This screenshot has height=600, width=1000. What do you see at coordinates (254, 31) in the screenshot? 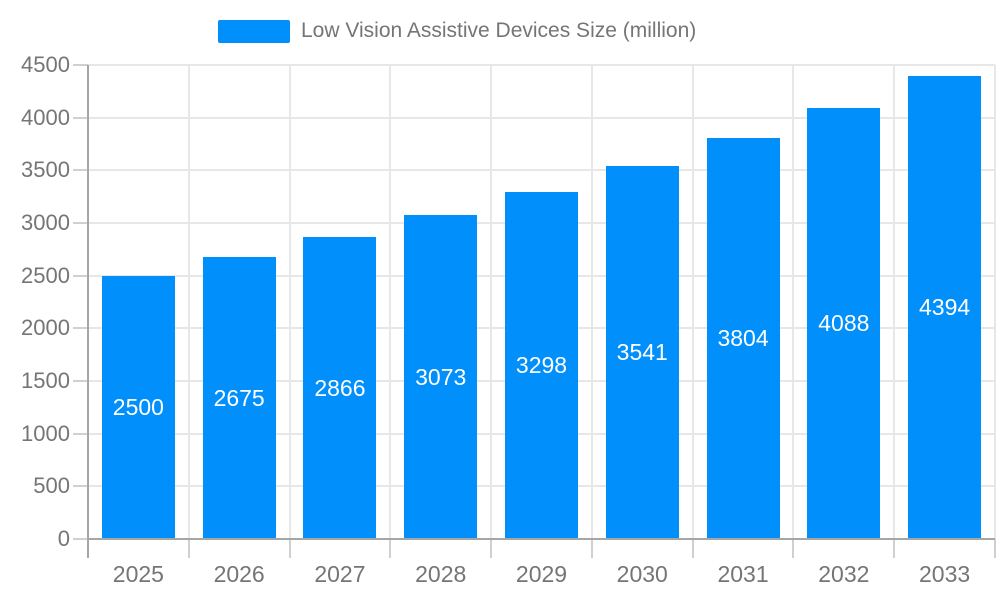
I see `legend-swatch` at bounding box center [254, 31].